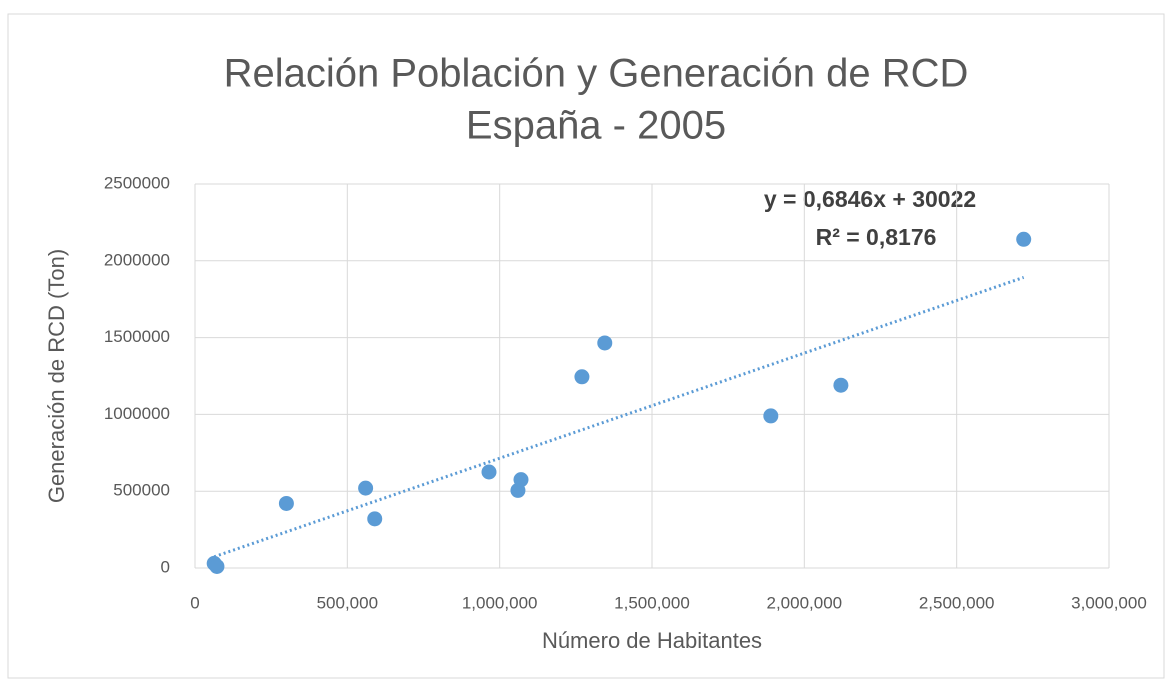  I want to click on chart-title: Relación Población y Generación de RCD, so click(596, 74).